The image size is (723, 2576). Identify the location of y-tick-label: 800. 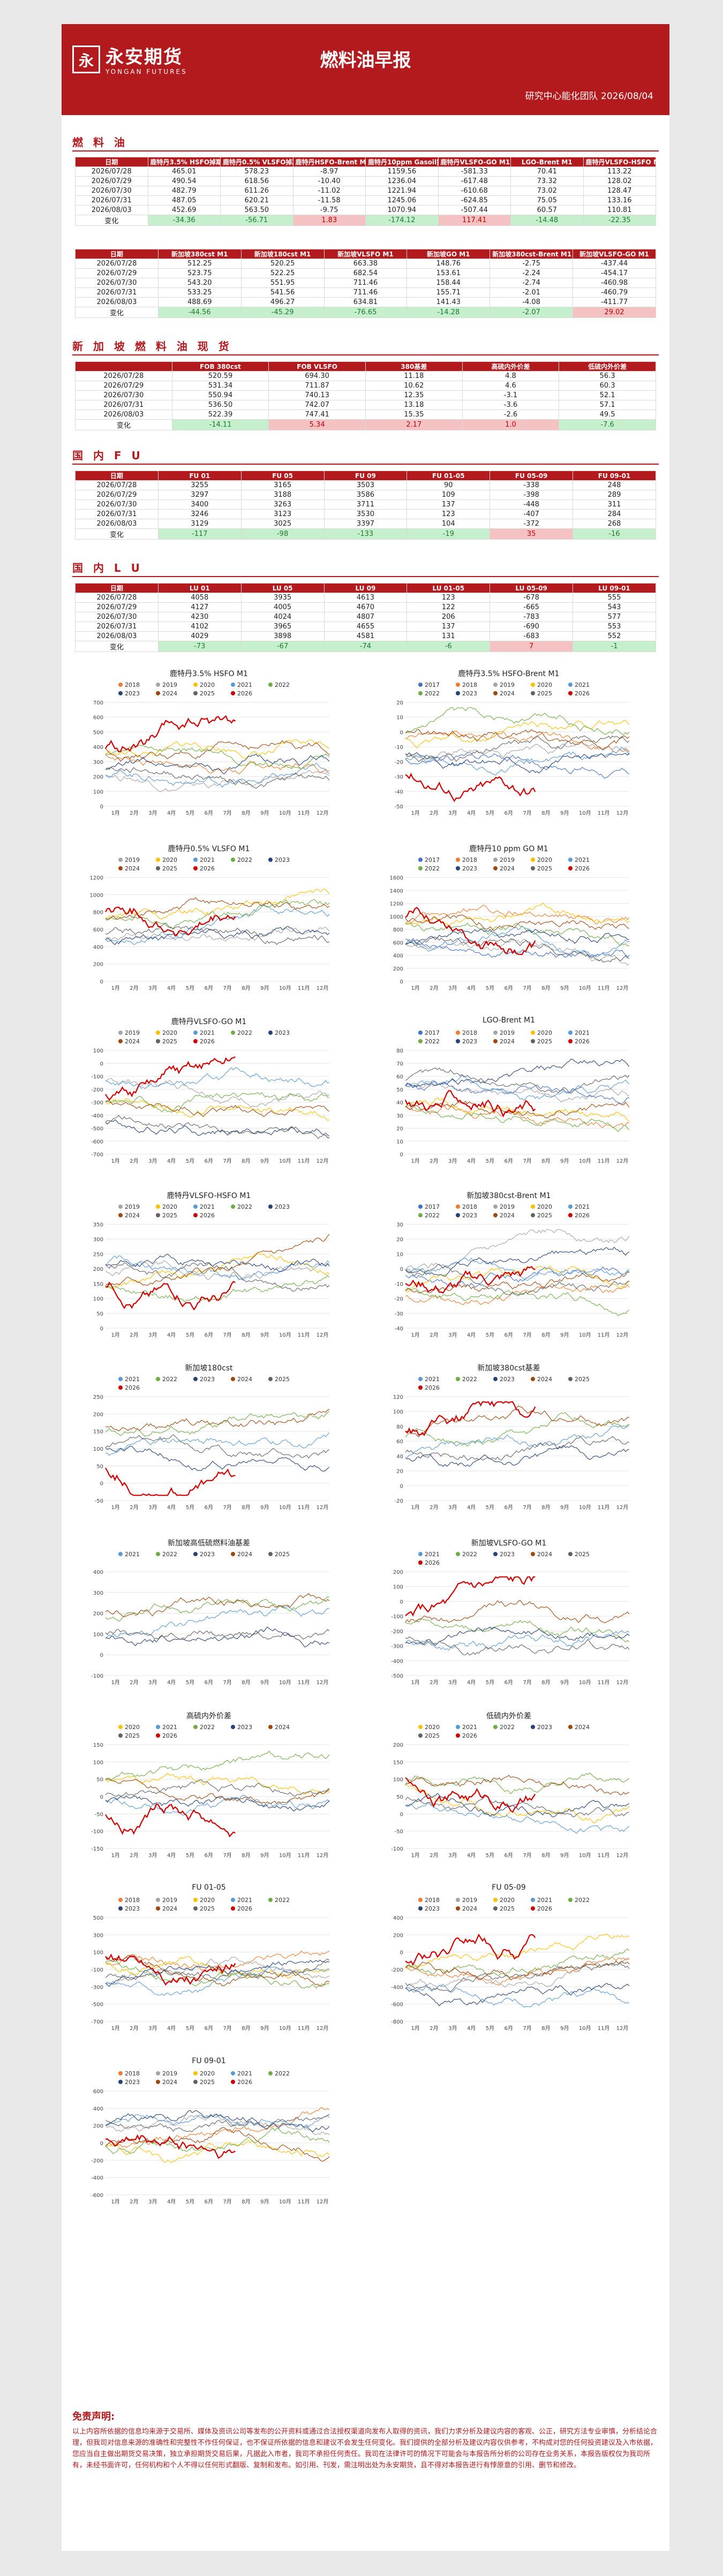
(98, 913).